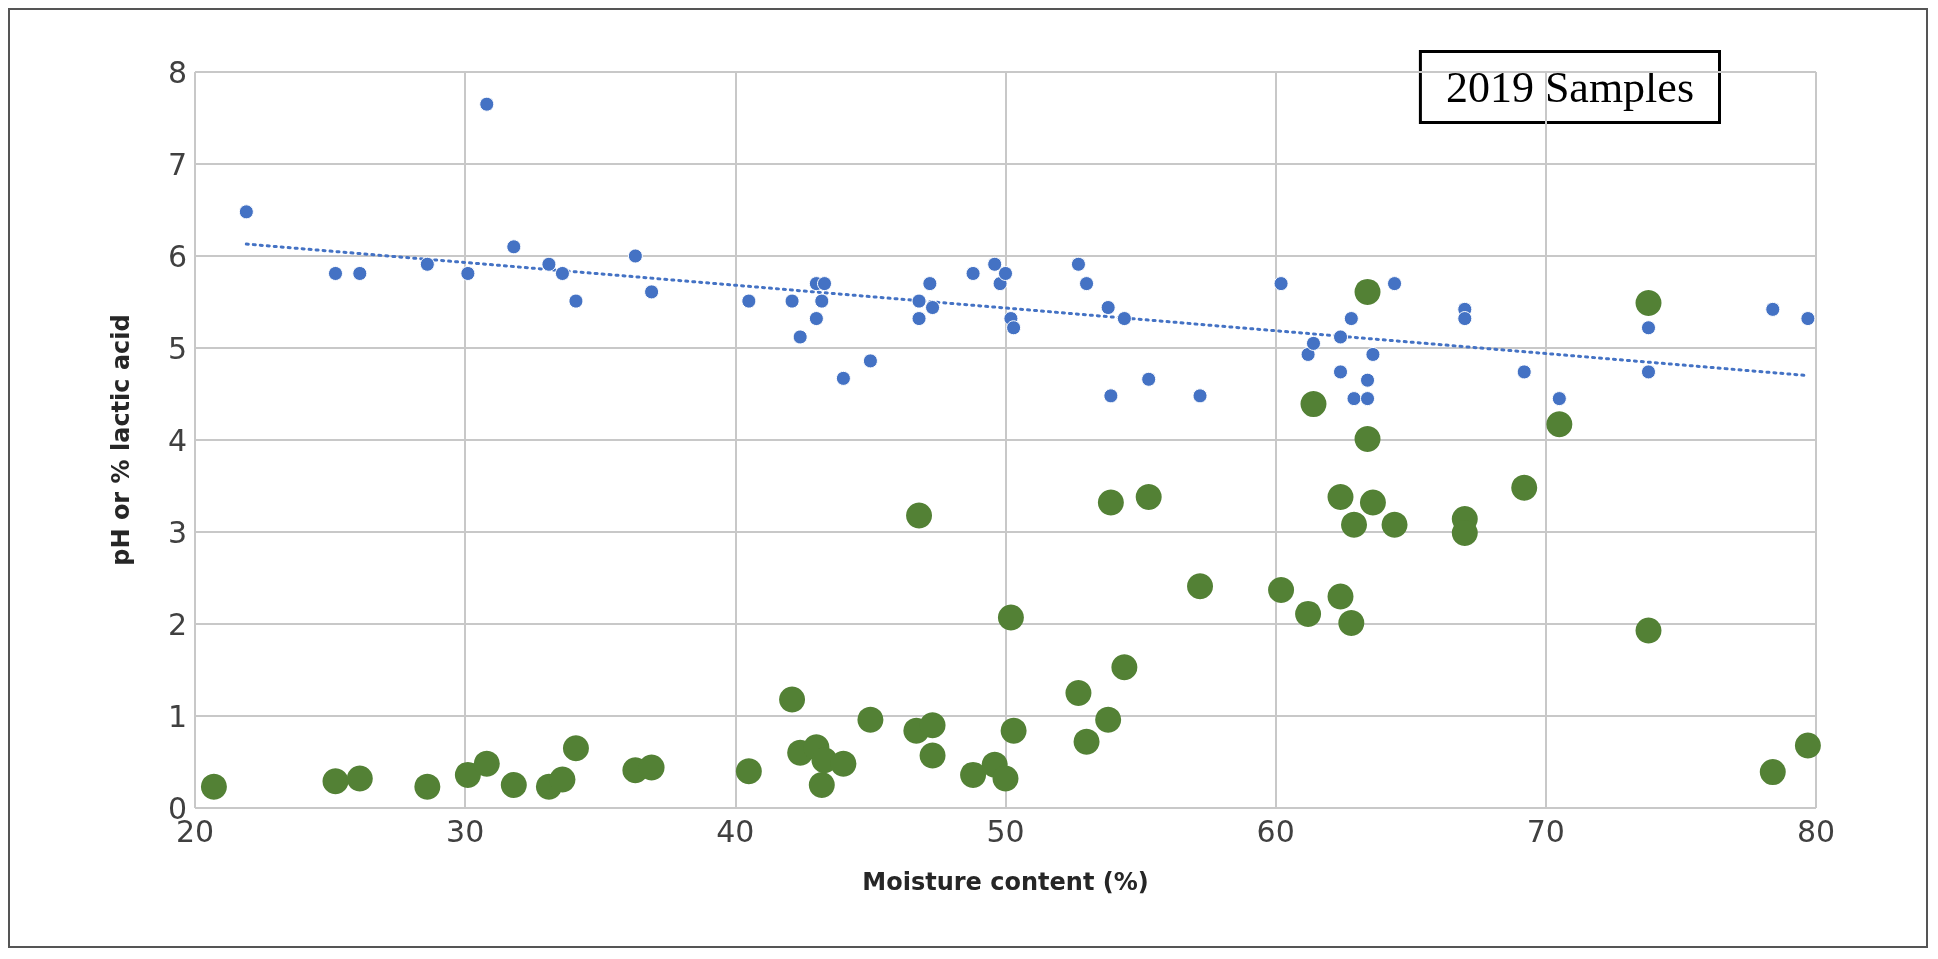  Describe the element at coordinates (1816, 831) in the screenshot. I see `x-tick-label: 80` at that location.